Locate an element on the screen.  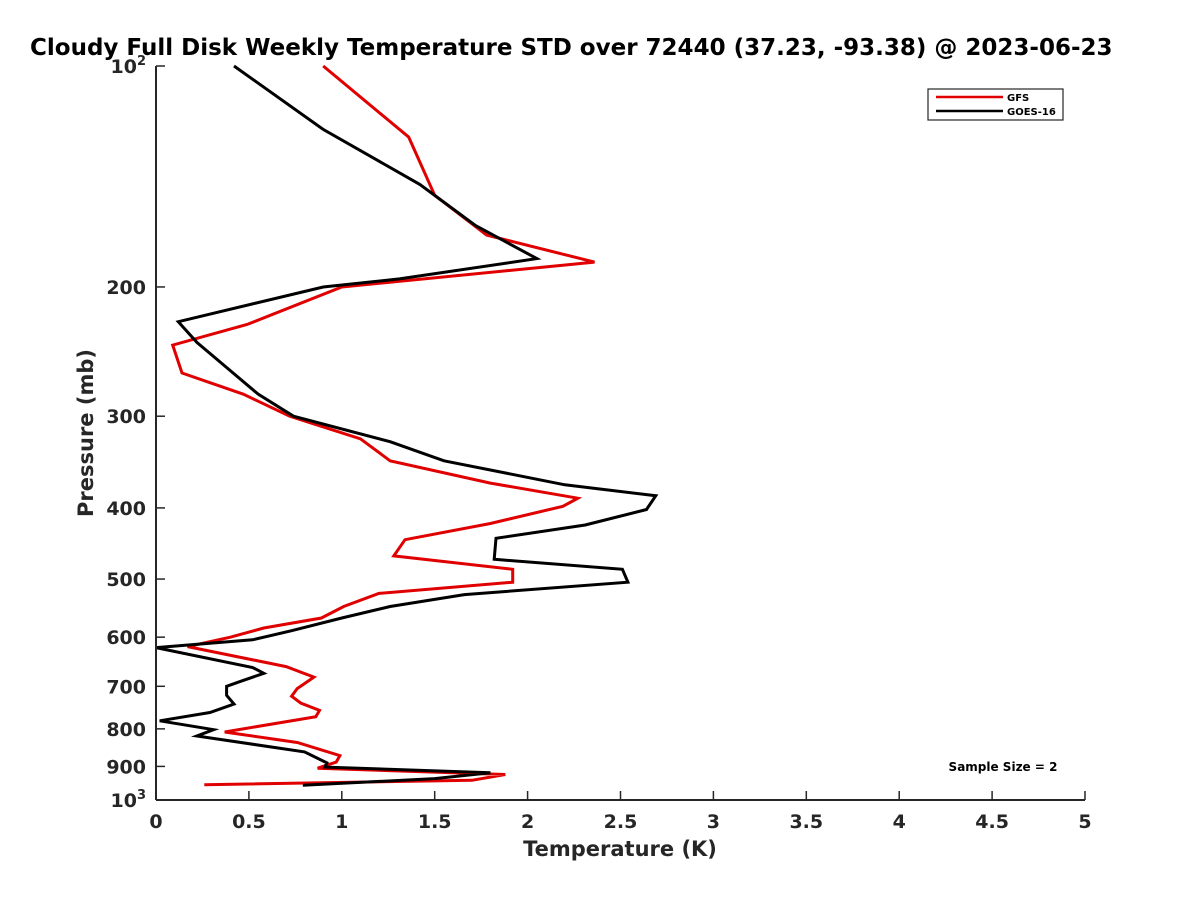
x-tick-label: 3 is located at coordinates (713, 822).